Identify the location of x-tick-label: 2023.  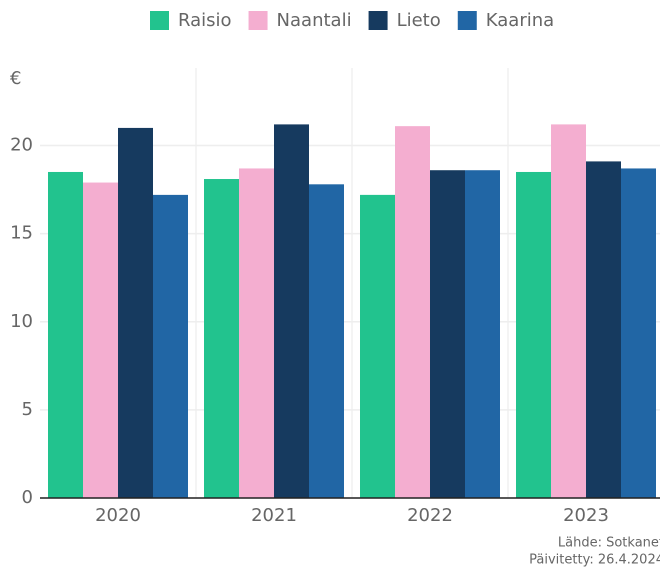
(586, 515).